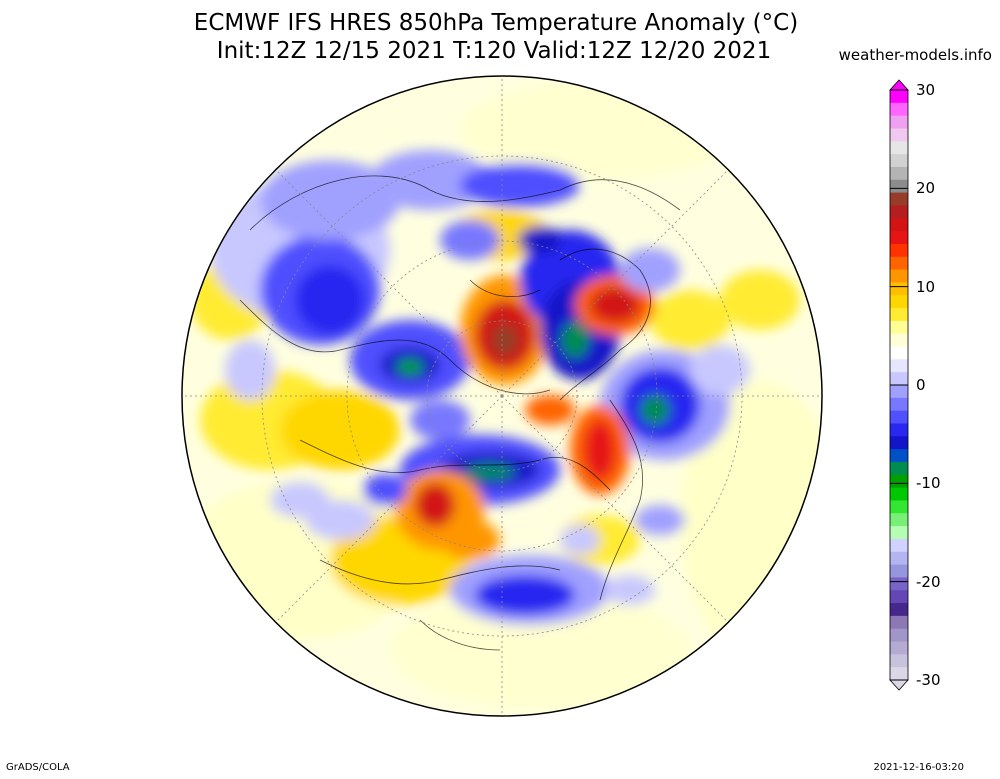 This screenshot has height=779, width=1000. What do you see at coordinates (899, 685) in the screenshot?
I see `colorbar-bottom-arrow` at bounding box center [899, 685].